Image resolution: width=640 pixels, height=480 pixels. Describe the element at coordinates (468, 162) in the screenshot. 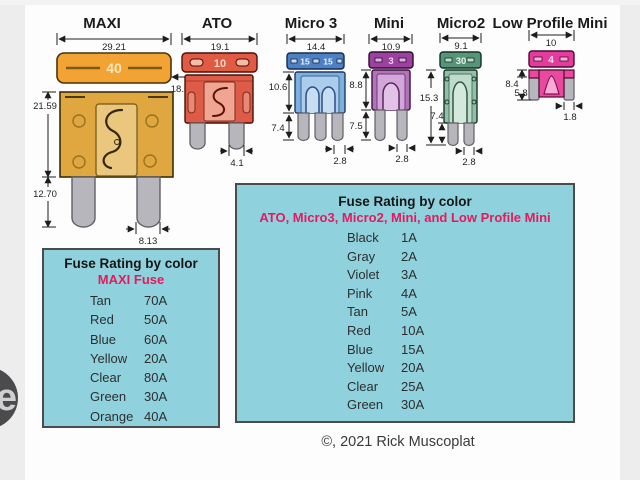

I see `micro2-leg-width-label: 2.8` at that location.